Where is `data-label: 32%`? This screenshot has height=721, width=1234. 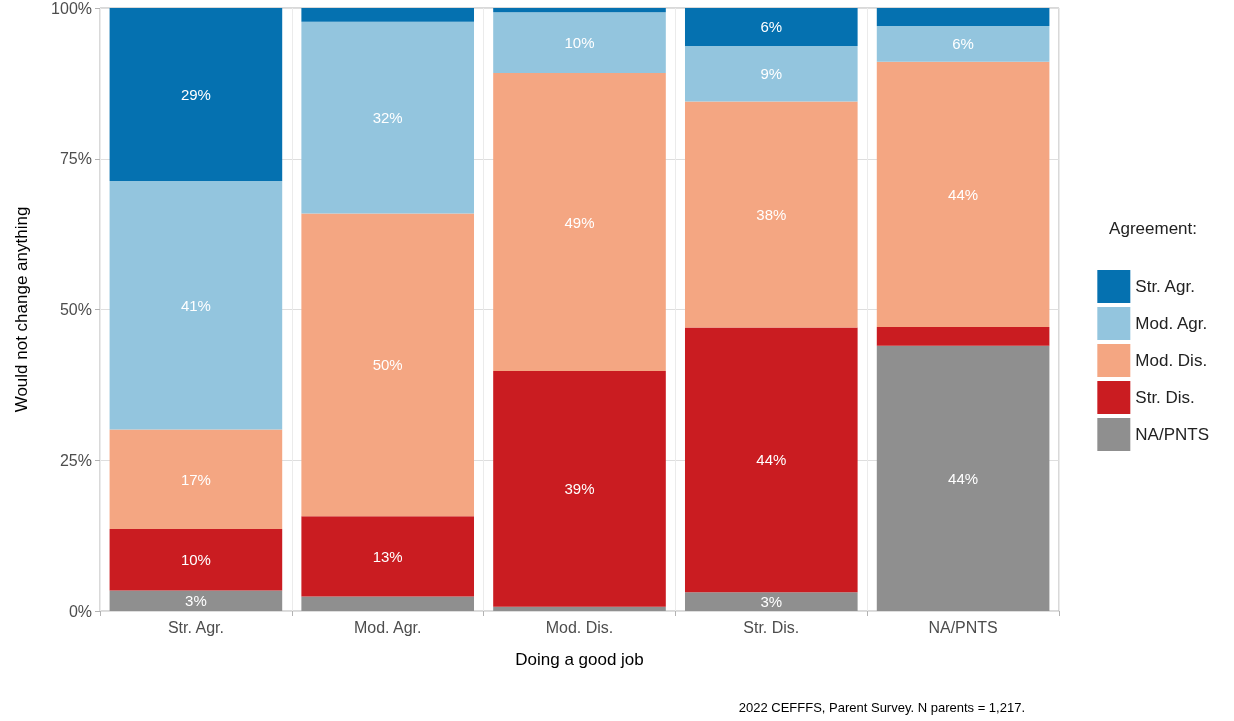 data-label: 32% is located at coordinates (387, 118).